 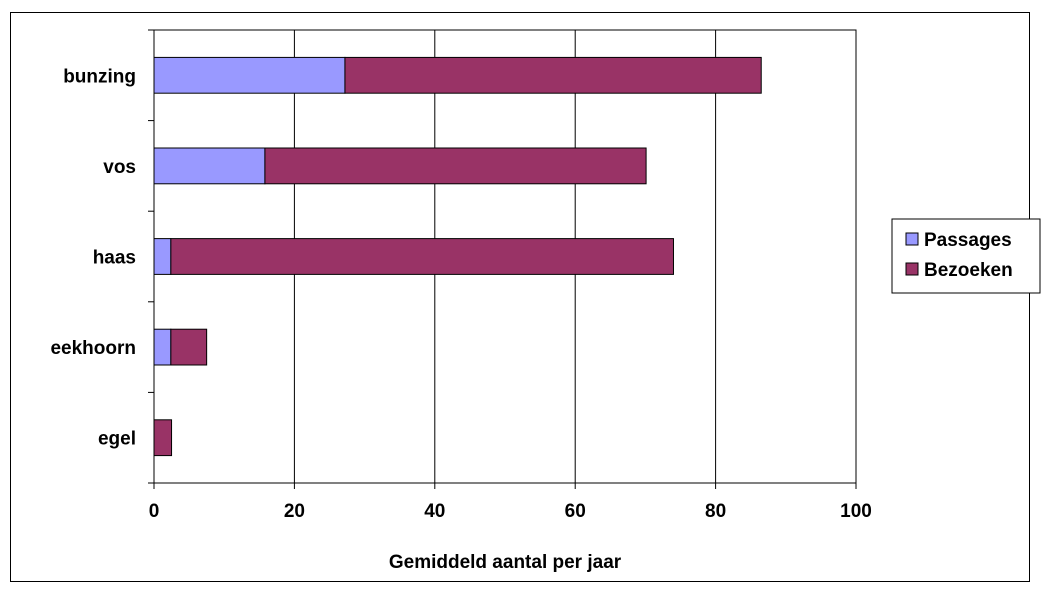 What do you see at coordinates (856, 511) in the screenshot?
I see `x-tick-label: 100` at bounding box center [856, 511].